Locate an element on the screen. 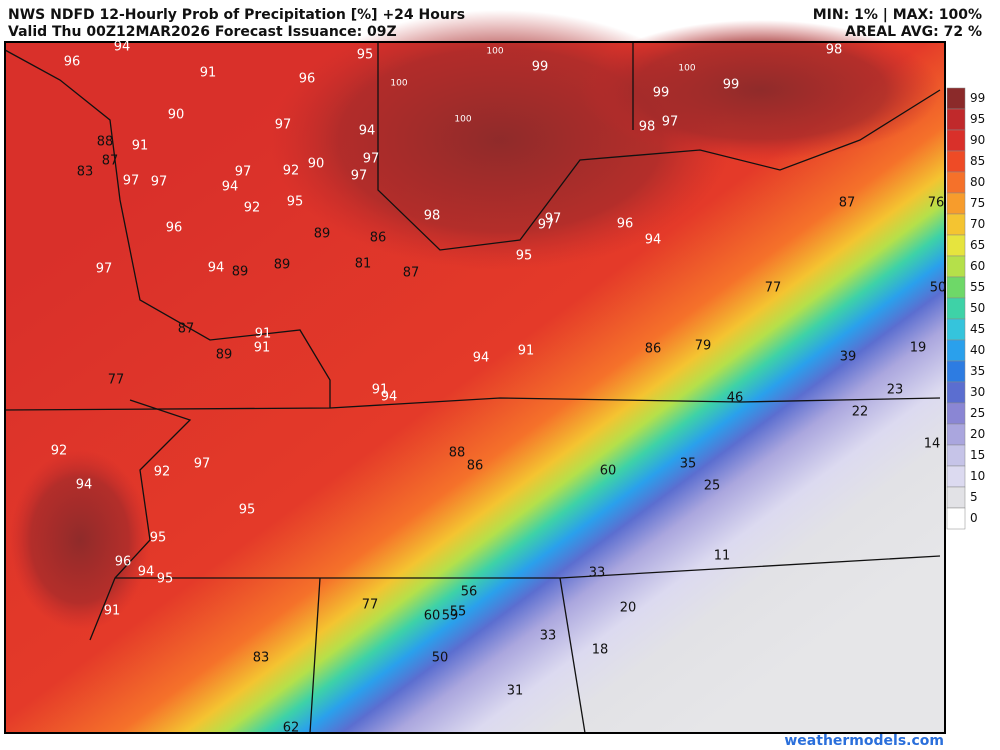 Image resolution: width=1000 pixels, height=750 pixels. point-value: 39 is located at coordinates (848, 357).